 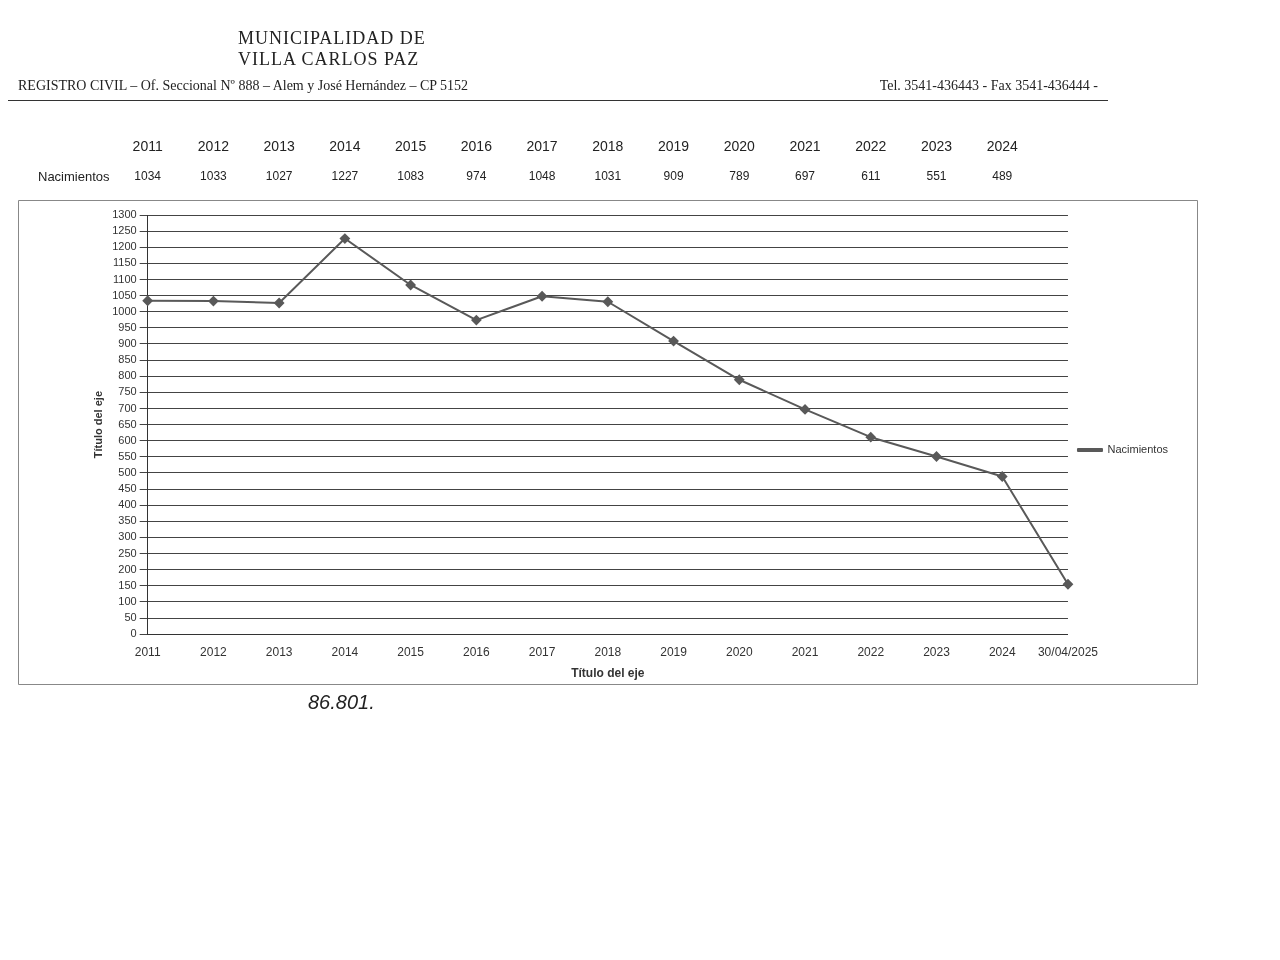 I want to click on x-tick-label: 2014, so click(x=345, y=651).